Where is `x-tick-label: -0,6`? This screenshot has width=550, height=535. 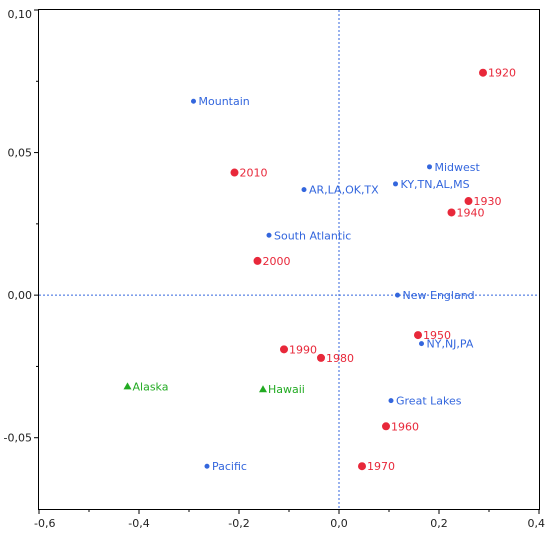 x-tick-label: -0,6 is located at coordinates (44, 523).